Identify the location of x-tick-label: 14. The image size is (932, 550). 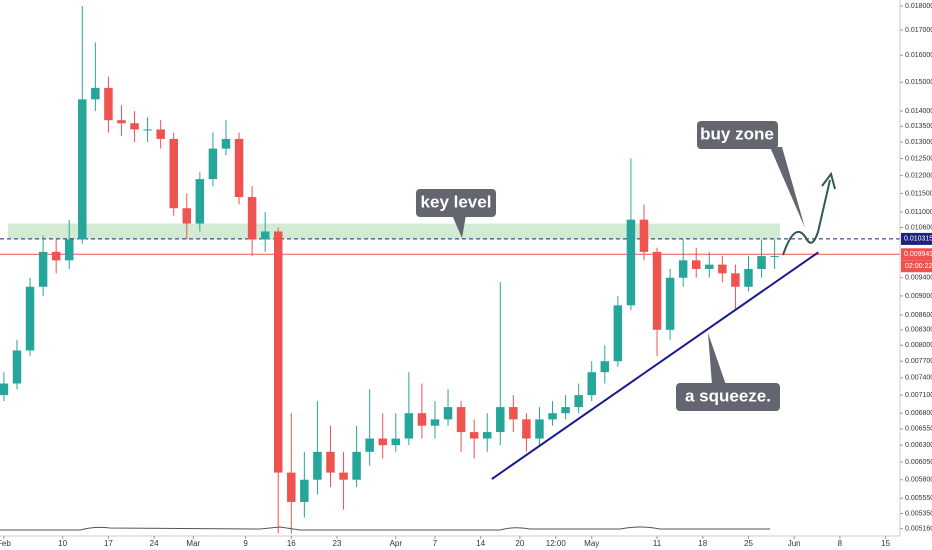
(480, 543).